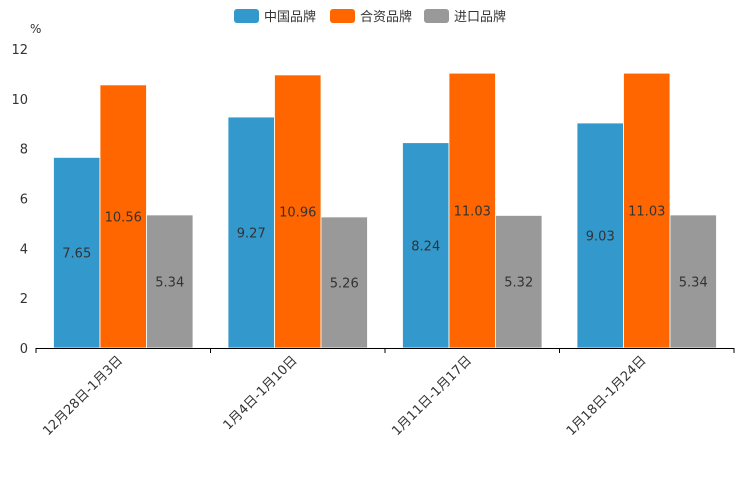 This screenshot has height=496, width=744. What do you see at coordinates (607, 396) in the screenshot?
I see `x-tick-label: 1月18日-1月24日` at bounding box center [607, 396].